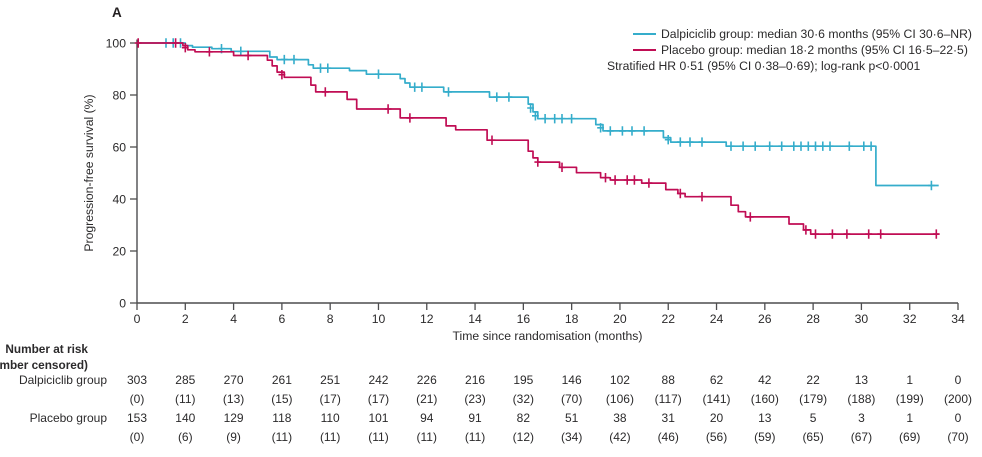 Image resolution: width=982 pixels, height=457 pixels. I want to click on panel-label: A, so click(117, 12).